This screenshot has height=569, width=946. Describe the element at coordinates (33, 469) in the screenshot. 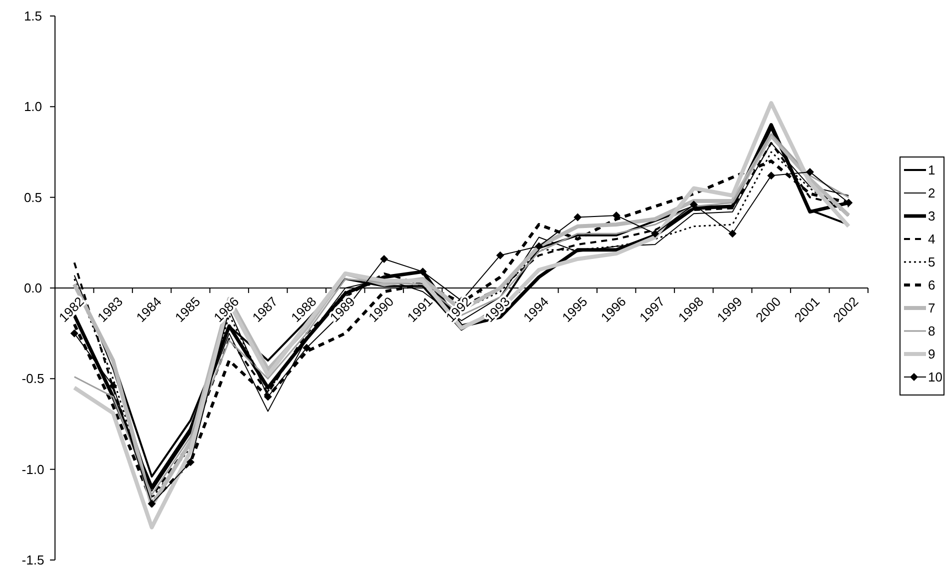

I see `y-tick-label: -1.0` at that location.